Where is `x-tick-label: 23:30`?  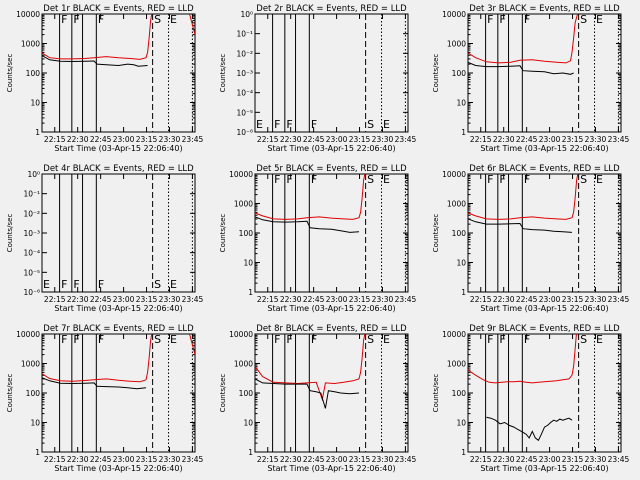 x-tick-label: 23:30 is located at coordinates (383, 139).